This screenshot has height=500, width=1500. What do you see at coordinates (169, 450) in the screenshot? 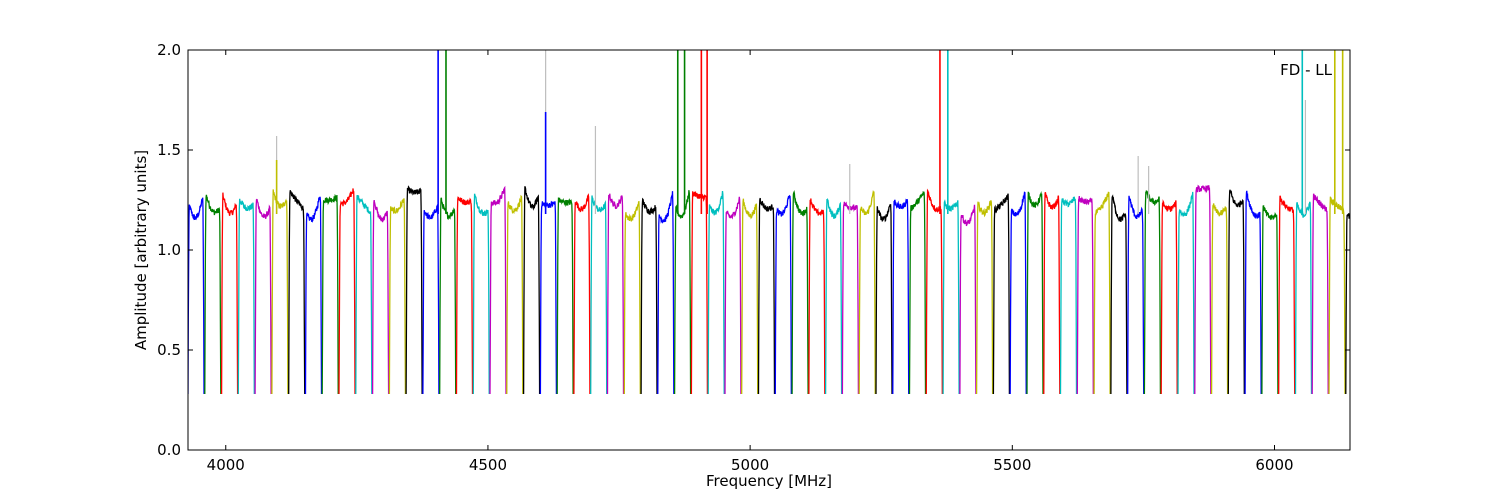
I see `y-tick-label: 0.0` at bounding box center [169, 450].